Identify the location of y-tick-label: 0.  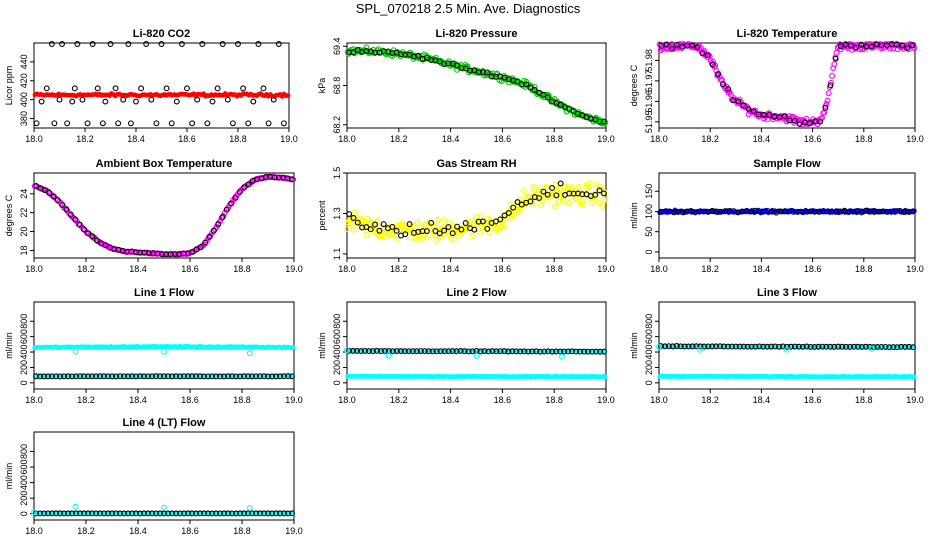
(649, 251).